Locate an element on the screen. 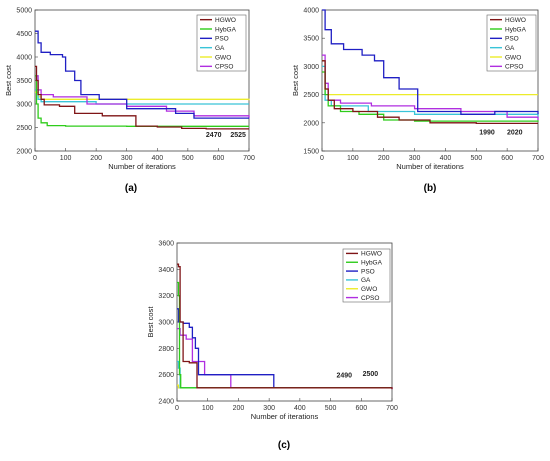 This screenshot has width=550, height=461. annotation-label: 2470 is located at coordinates (214, 135).